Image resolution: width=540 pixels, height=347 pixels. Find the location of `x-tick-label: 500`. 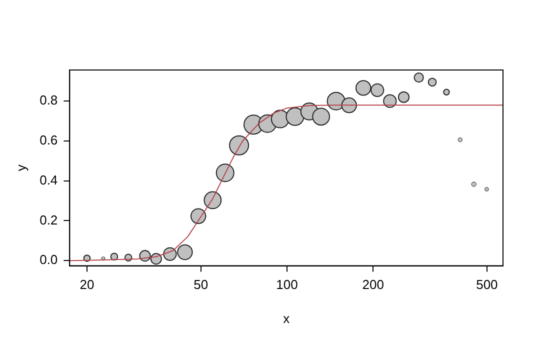

x-tick-label: 500 is located at coordinates (487, 284).